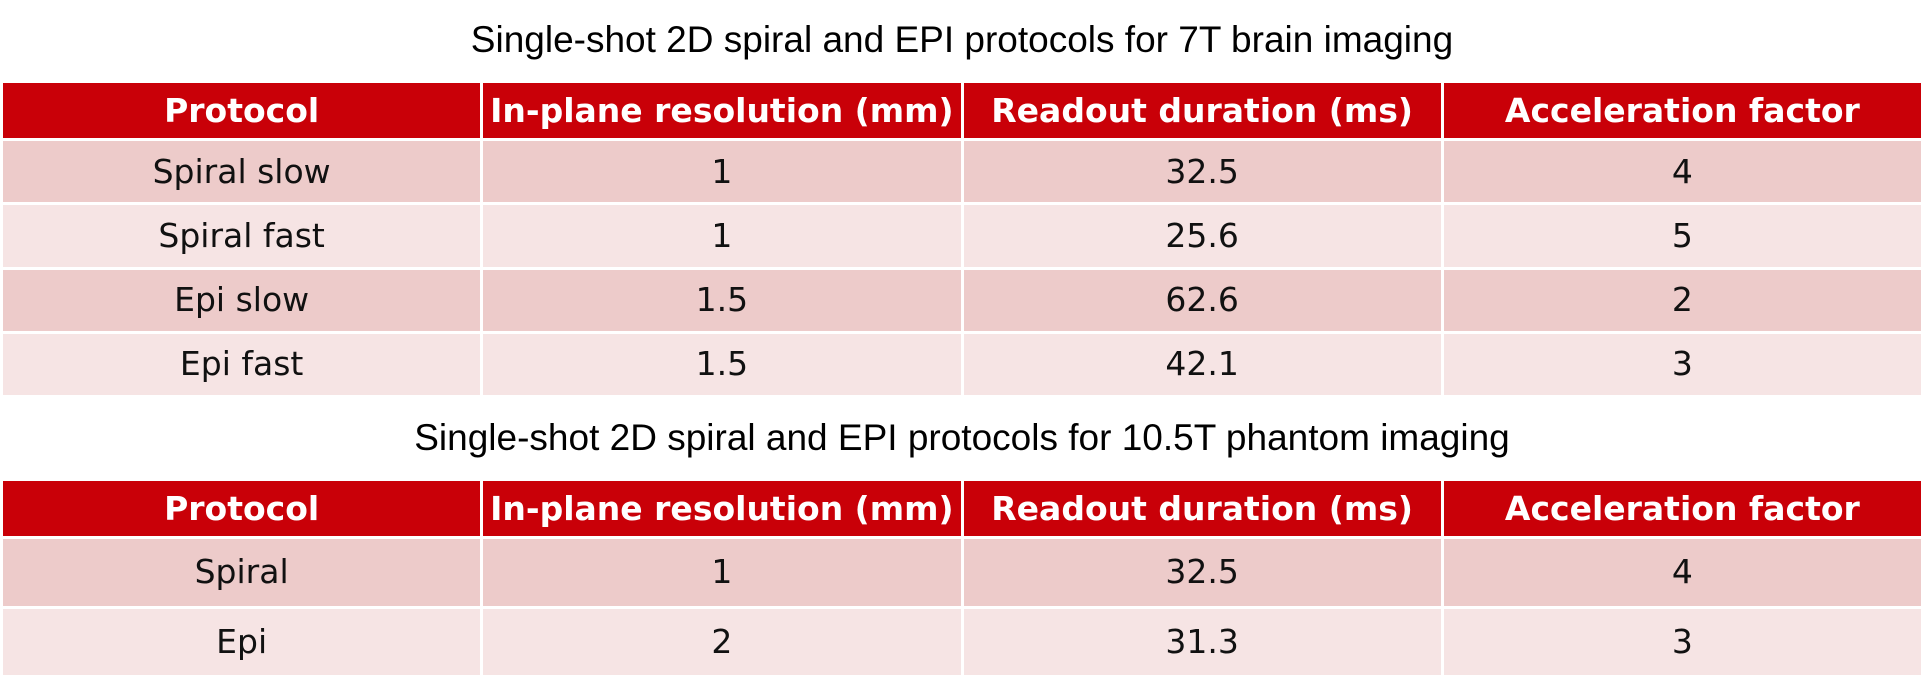  Describe the element at coordinates (242, 236) in the screenshot. I see `cell-protocol: Spiral fast` at that location.